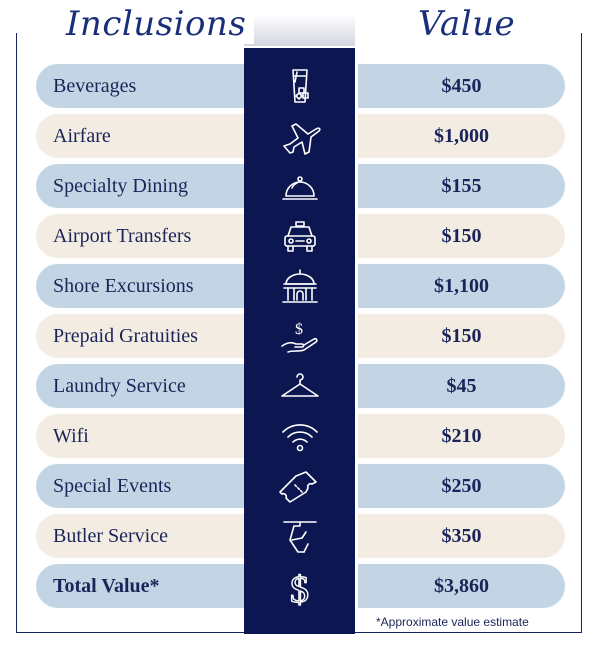  What do you see at coordinates (140, 136) in the screenshot?
I see `inclusion-label: Airfare` at bounding box center [140, 136].